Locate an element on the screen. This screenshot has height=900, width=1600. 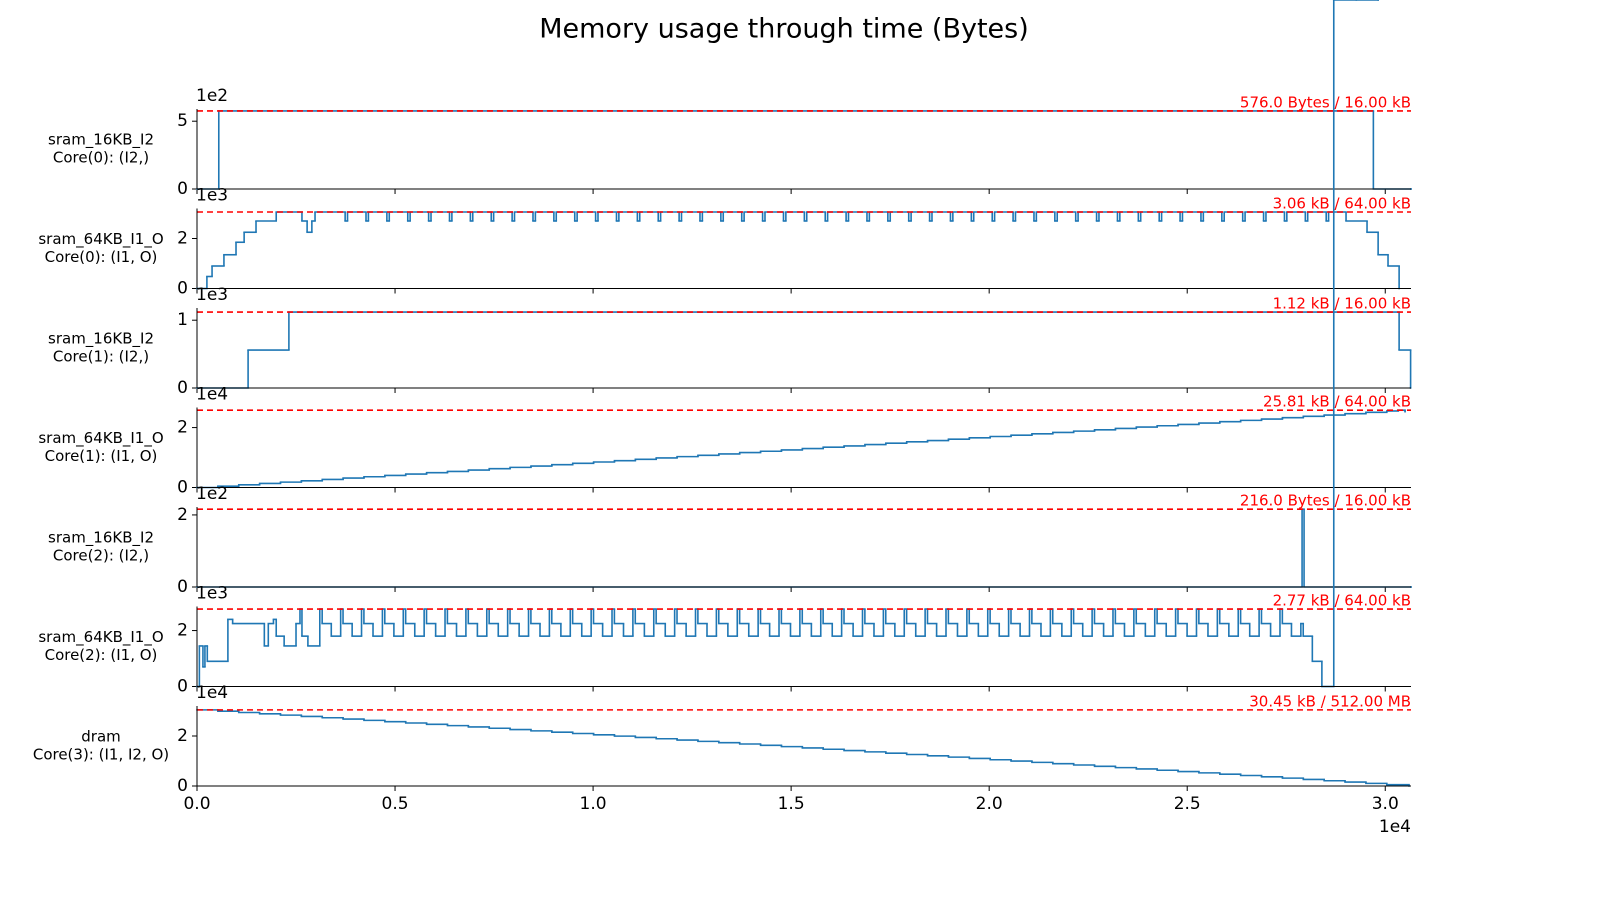
peak-label: 1.12 kB / 16.00 kB is located at coordinates (1342, 304).